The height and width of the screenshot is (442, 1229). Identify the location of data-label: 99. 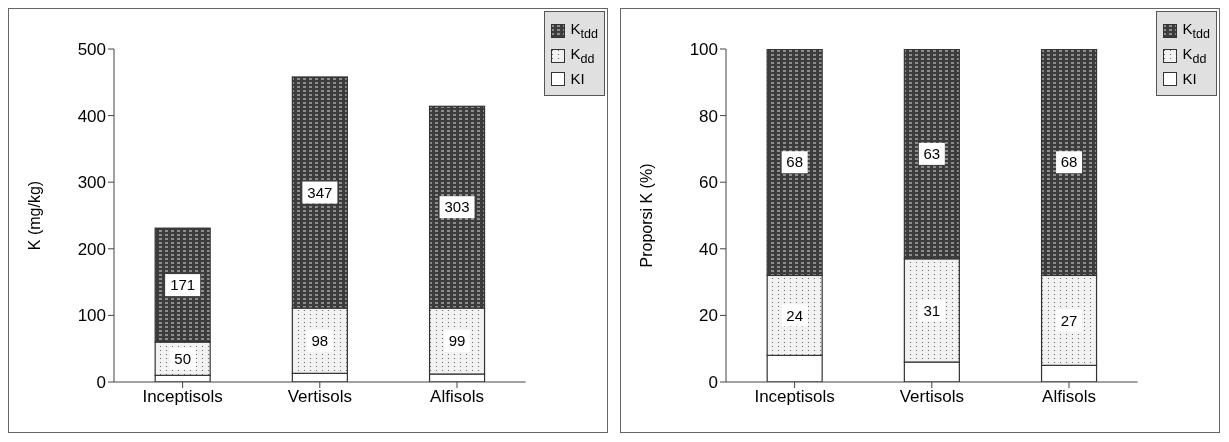
(457, 341).